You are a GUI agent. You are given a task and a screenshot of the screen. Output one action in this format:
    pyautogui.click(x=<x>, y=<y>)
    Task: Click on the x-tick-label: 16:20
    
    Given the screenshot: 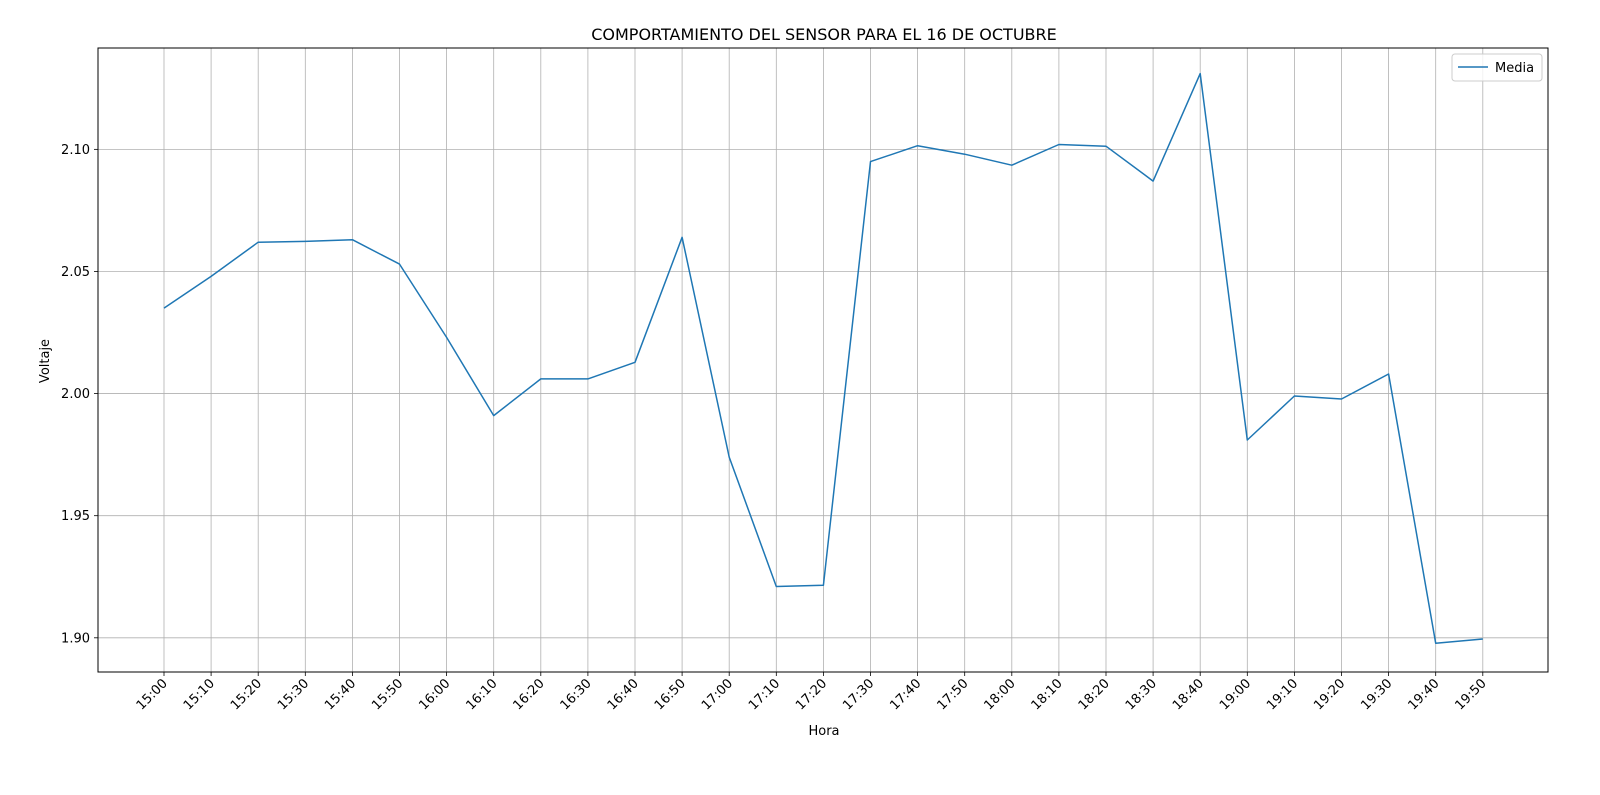 What is the action you would take?
    pyautogui.click(x=529, y=694)
    